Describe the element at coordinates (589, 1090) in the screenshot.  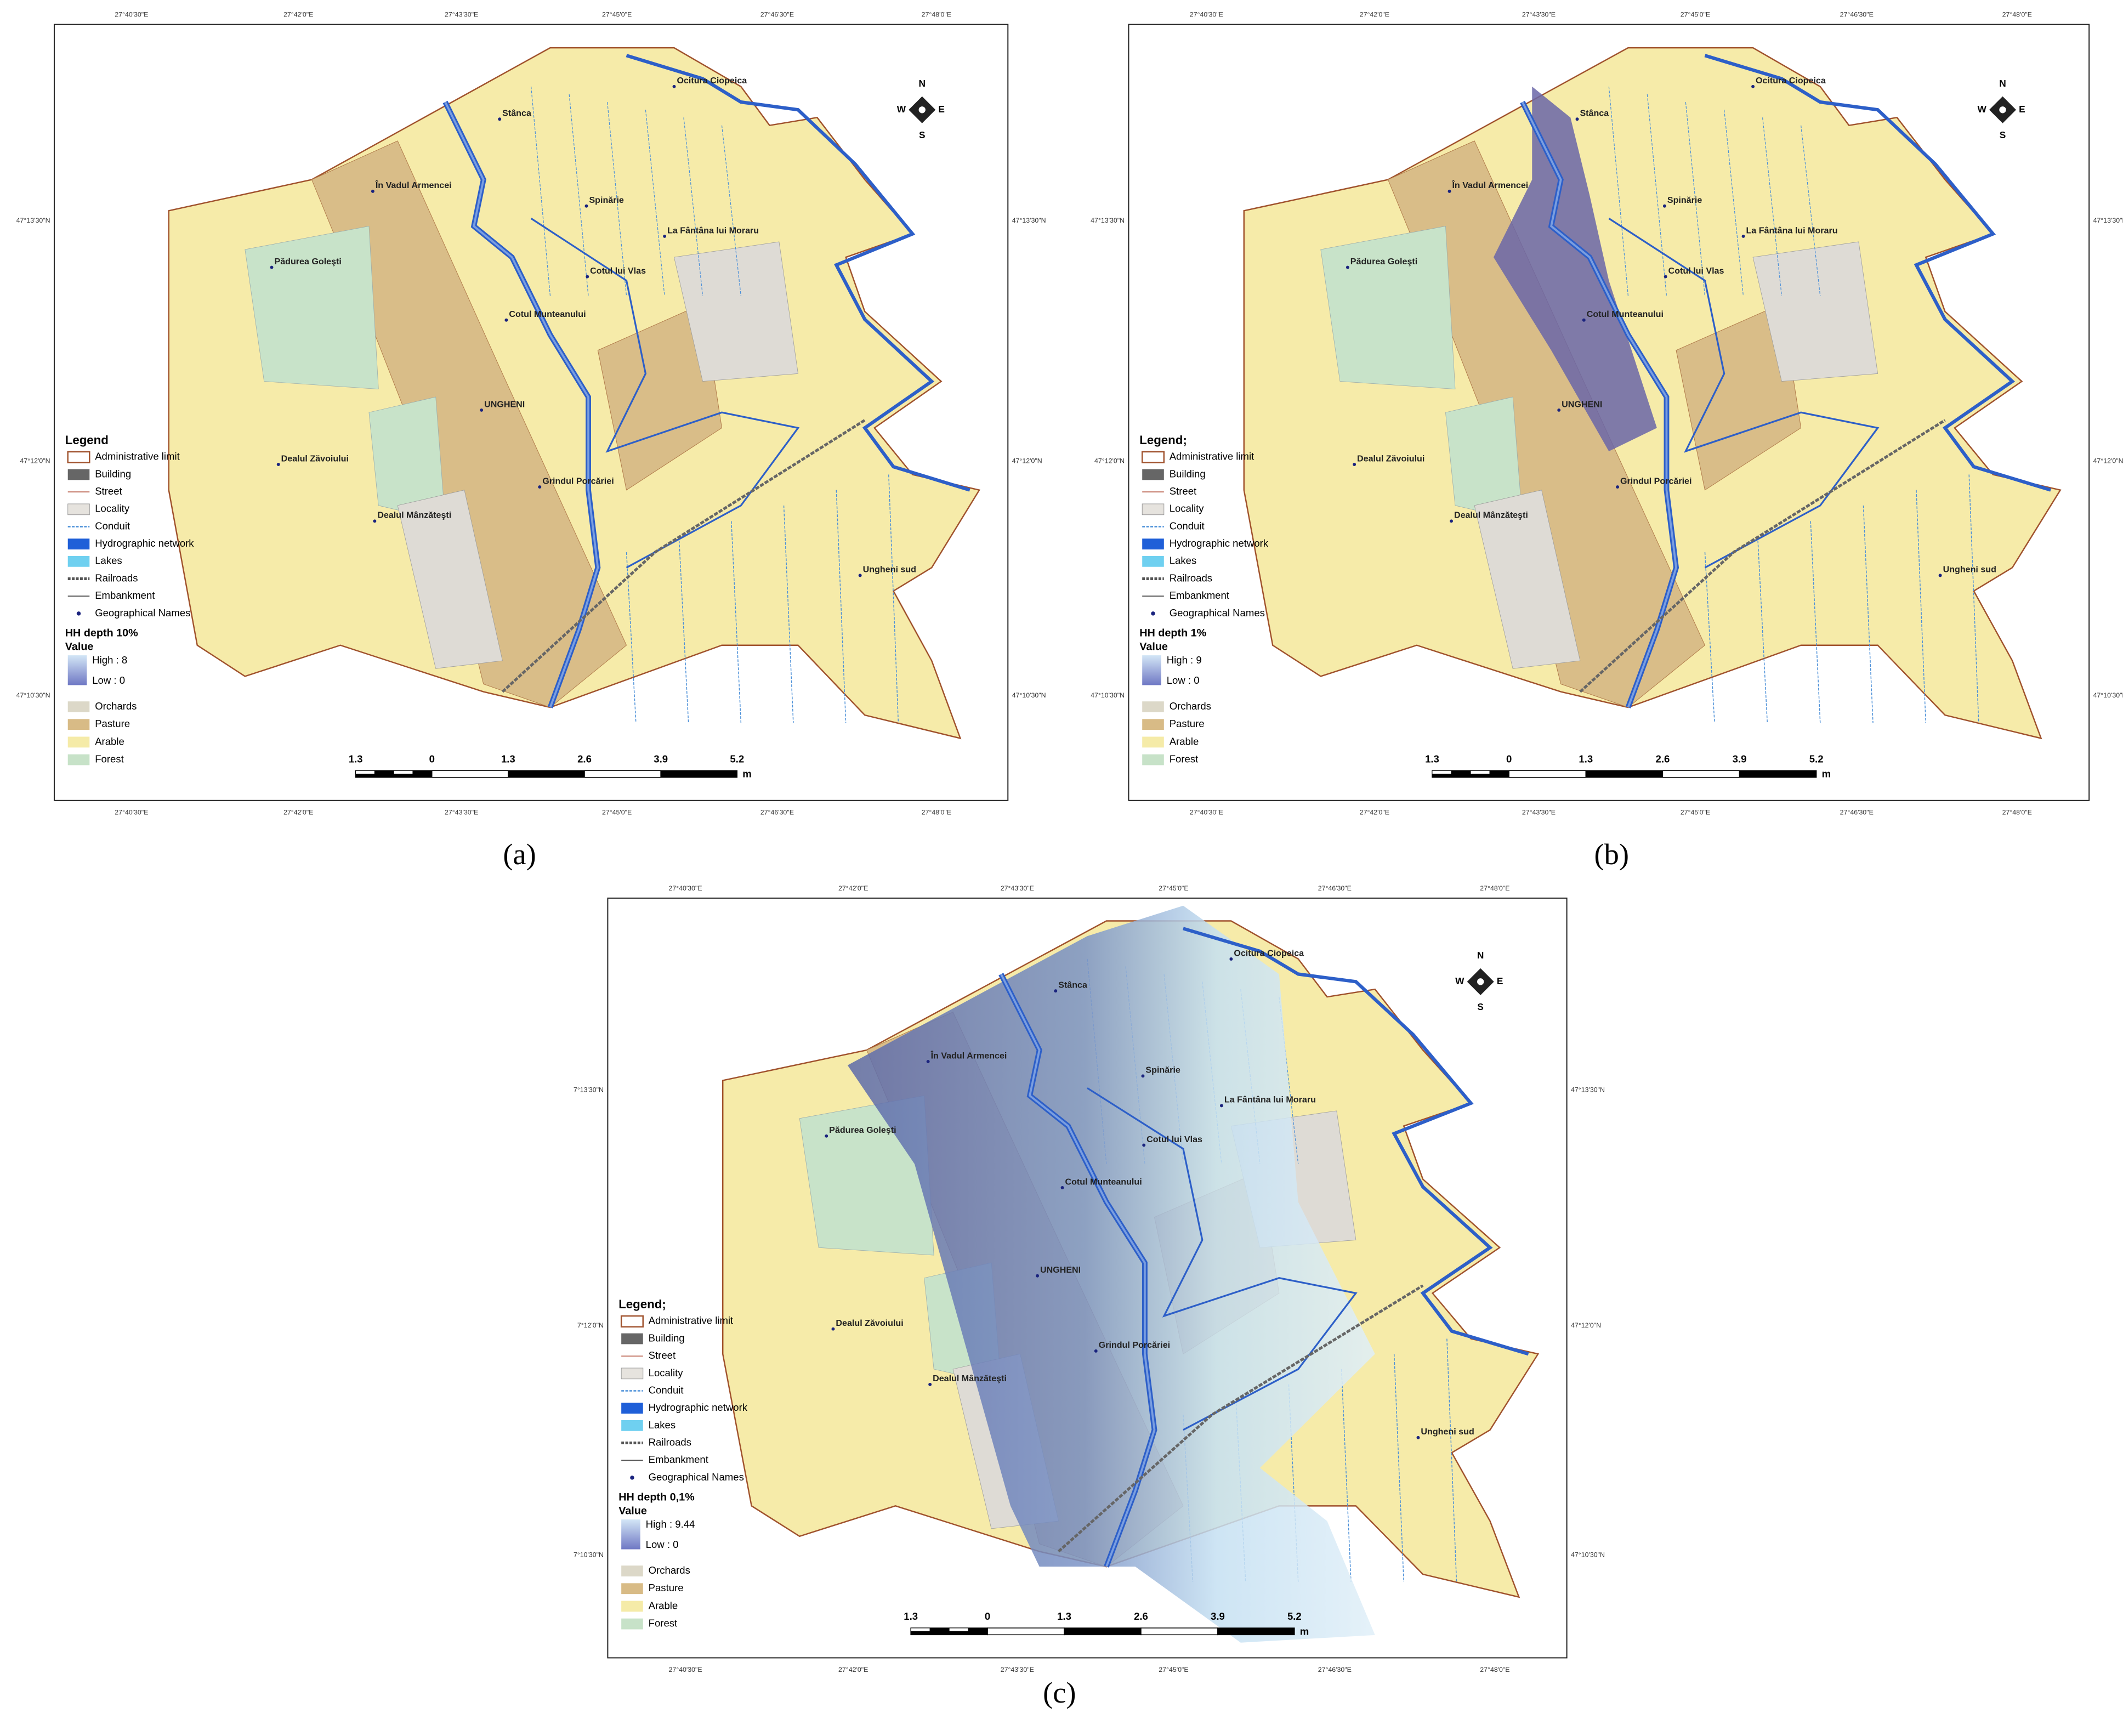
I see `latitude-label: 7°13'30"N` at that location.